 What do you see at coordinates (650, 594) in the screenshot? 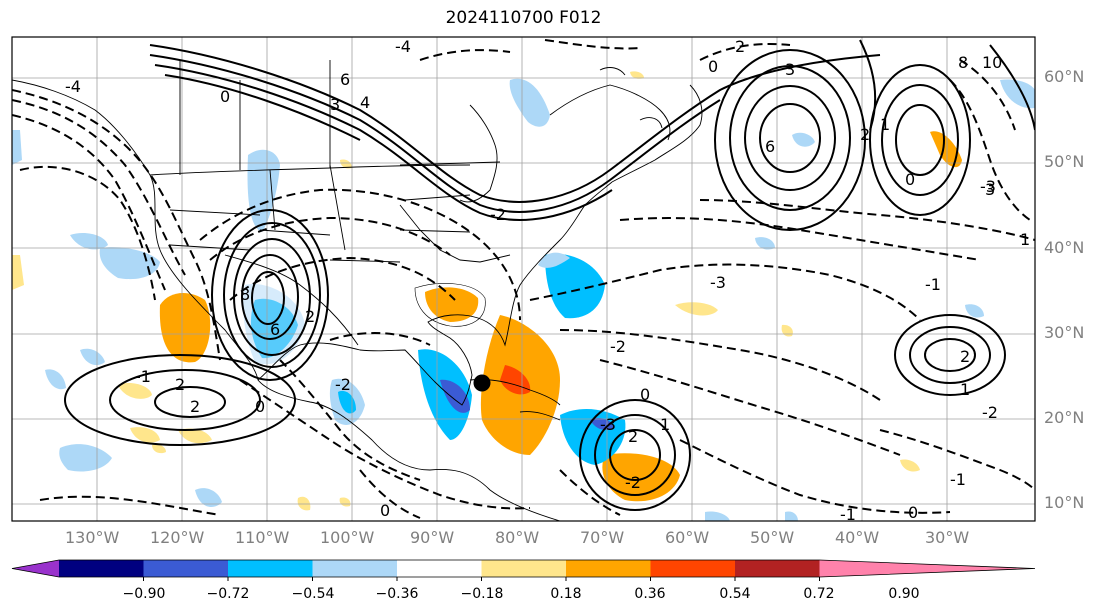
I see `colorbar-tick-label: 0.36` at bounding box center [650, 594].